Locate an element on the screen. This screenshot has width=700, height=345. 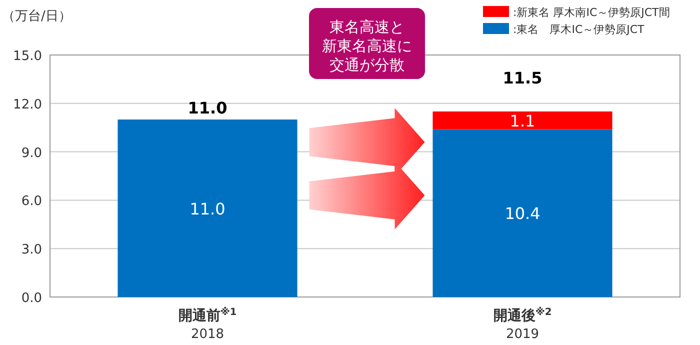
y-tick-label: 9.0 is located at coordinates (31, 153).